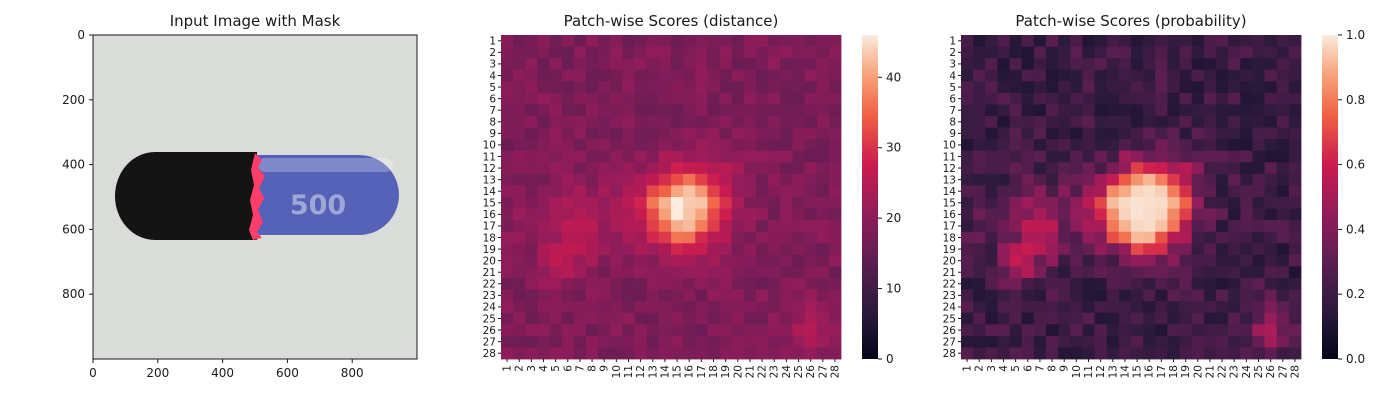  I want to click on x-tick-label: 13, so click(1113, 371).